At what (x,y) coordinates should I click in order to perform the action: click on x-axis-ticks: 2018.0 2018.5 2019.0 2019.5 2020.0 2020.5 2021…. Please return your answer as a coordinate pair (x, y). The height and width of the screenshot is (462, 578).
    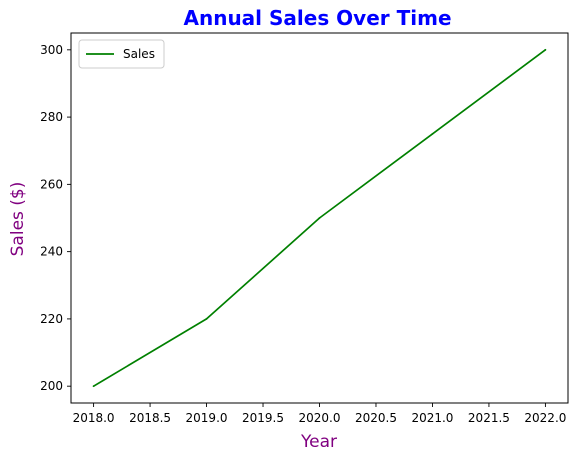
    Looking at the image, I should click on (319, 414).